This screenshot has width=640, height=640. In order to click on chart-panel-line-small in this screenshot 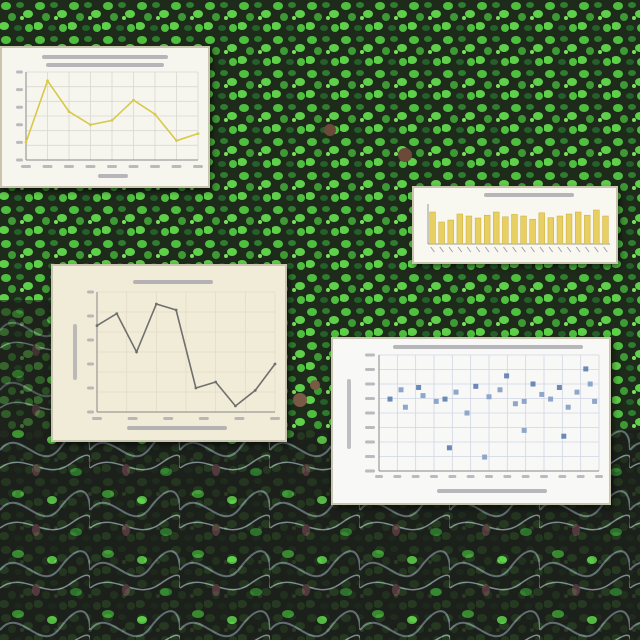, I will do `click(105, 117)`.